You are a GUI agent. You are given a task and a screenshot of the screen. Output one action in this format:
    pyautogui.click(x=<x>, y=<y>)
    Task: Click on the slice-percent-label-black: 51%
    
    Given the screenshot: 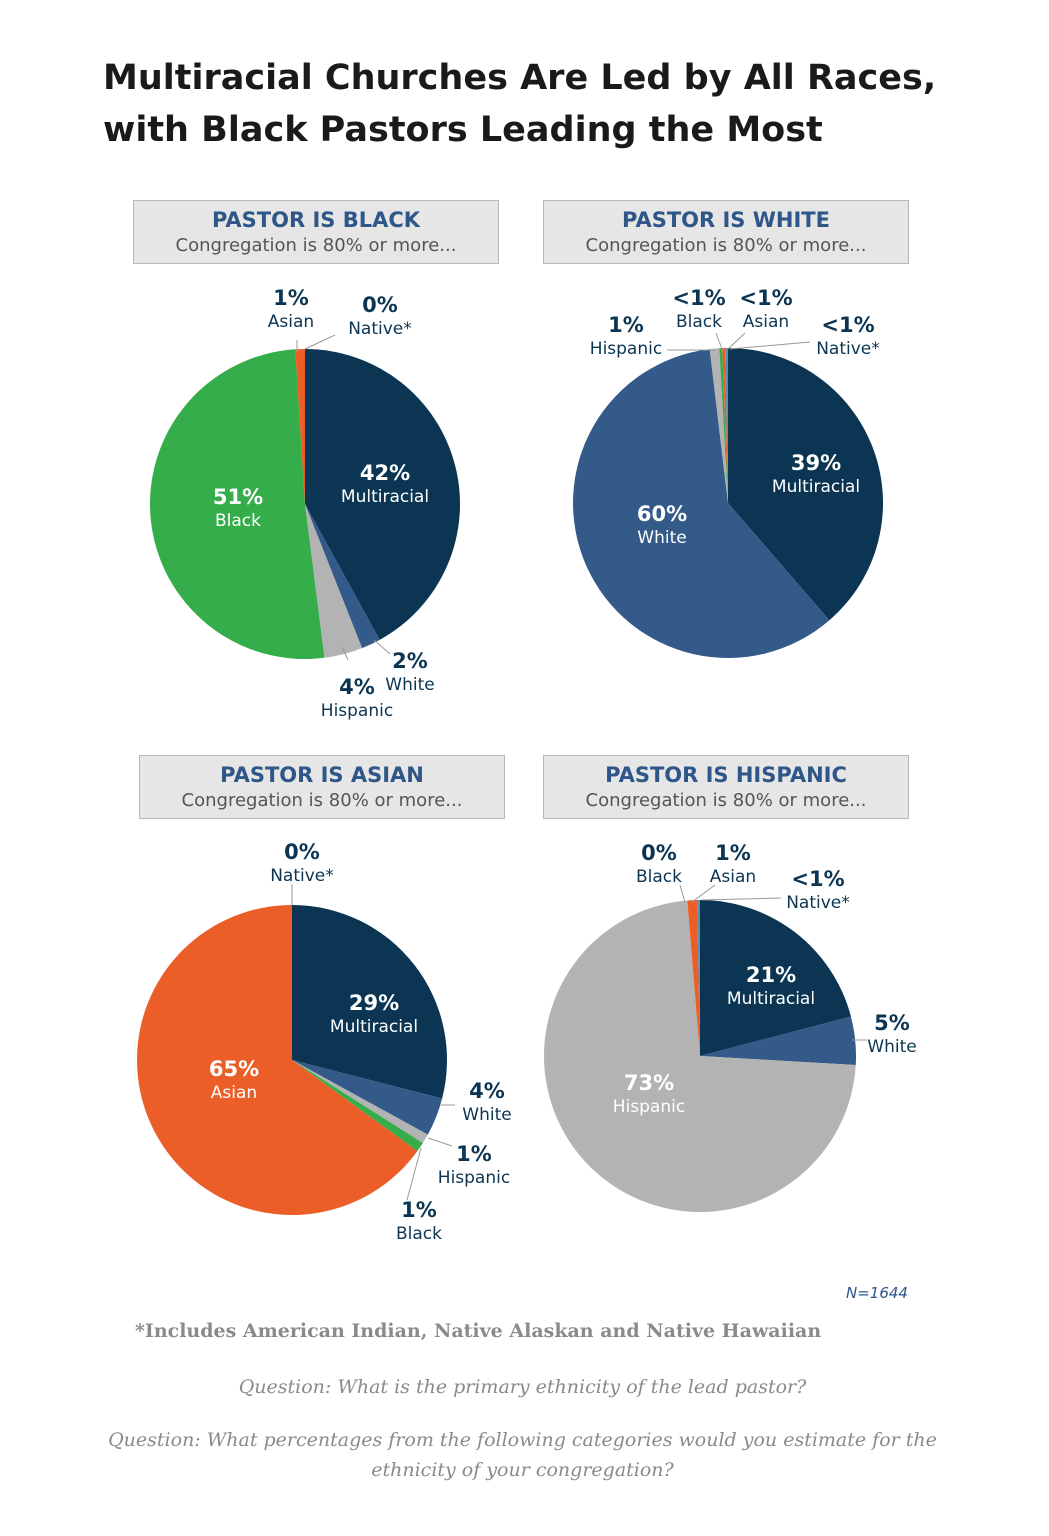 What is the action you would take?
    pyautogui.click(x=238, y=497)
    